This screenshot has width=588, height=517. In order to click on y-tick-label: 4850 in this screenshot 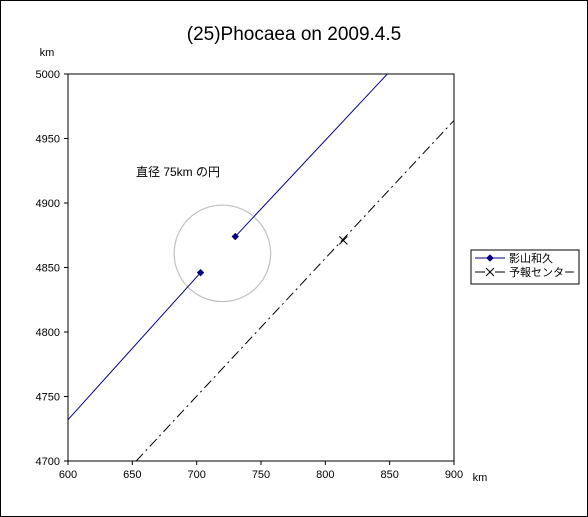, I will do `click(48, 269)`.